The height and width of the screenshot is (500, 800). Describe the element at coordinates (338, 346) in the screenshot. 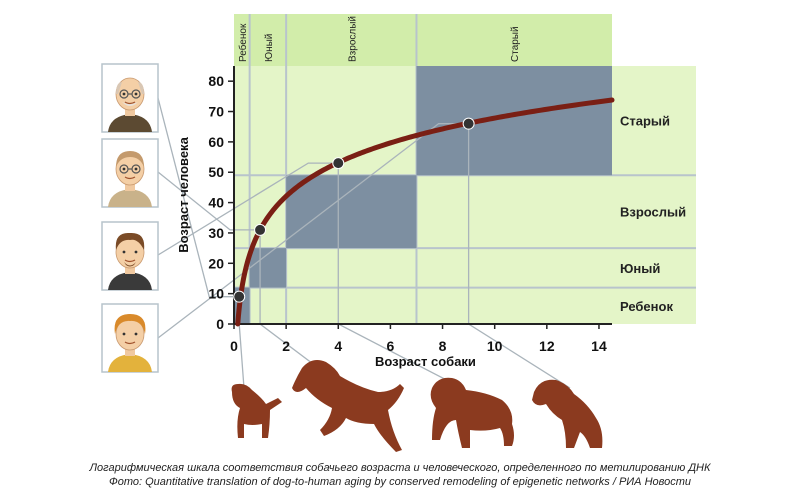

I see `x-tick-label: 4` at that location.